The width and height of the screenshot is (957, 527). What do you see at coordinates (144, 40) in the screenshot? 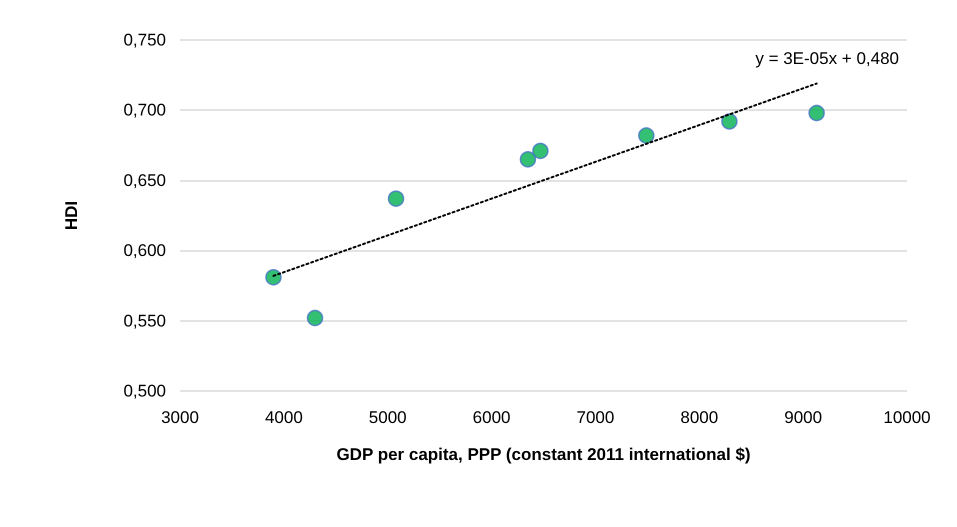
I see `y-tick-label: 0,750` at bounding box center [144, 40].